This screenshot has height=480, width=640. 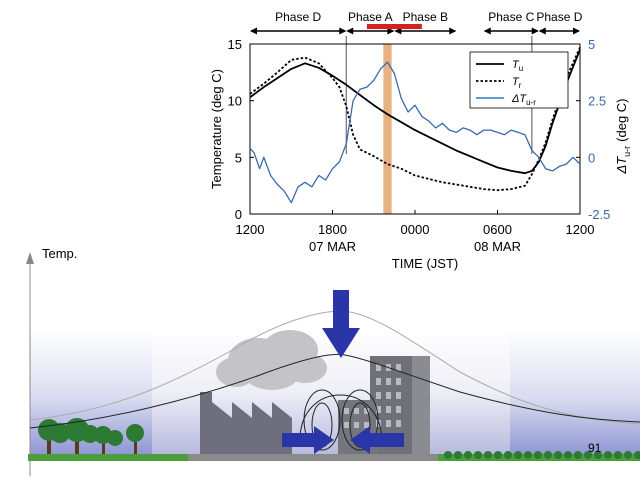 What do you see at coordinates (425, 263) in the screenshot?
I see `x-axis-label: TIME (JST)` at bounding box center [425, 263].